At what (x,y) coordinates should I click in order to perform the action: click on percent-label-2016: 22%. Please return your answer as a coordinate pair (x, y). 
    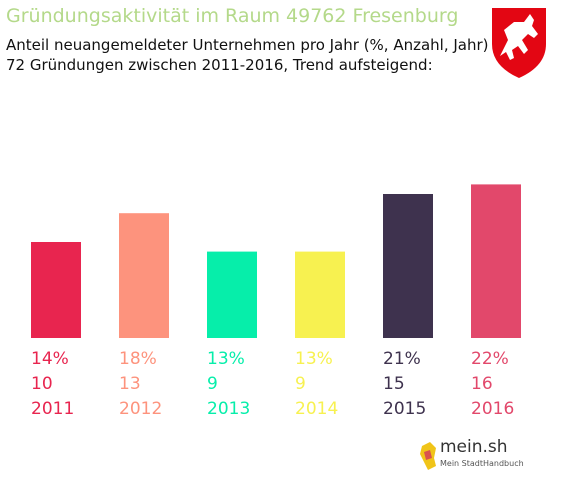
    Looking at the image, I should click on (490, 359).